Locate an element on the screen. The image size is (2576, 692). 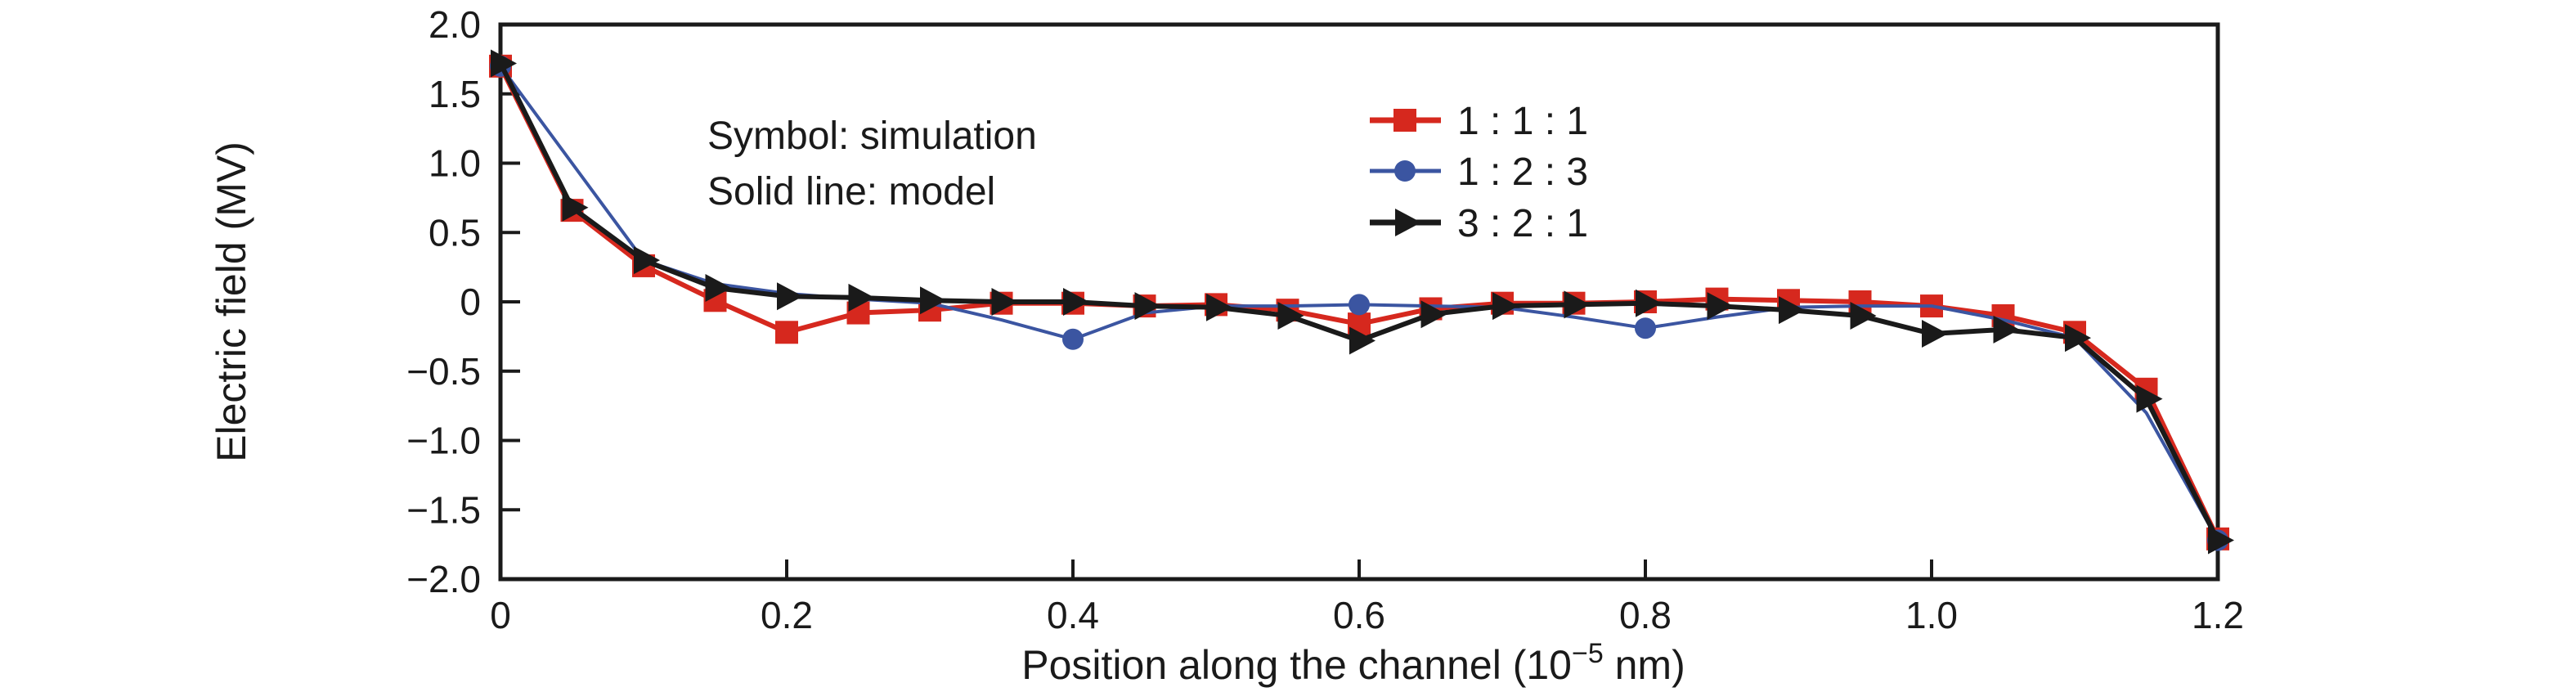
x-tick-label: 0.8 is located at coordinates (1645, 615).